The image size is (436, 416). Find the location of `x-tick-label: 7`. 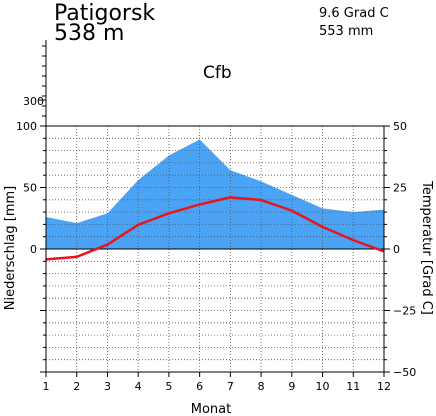

x-tick-label: 7 is located at coordinates (230, 386).